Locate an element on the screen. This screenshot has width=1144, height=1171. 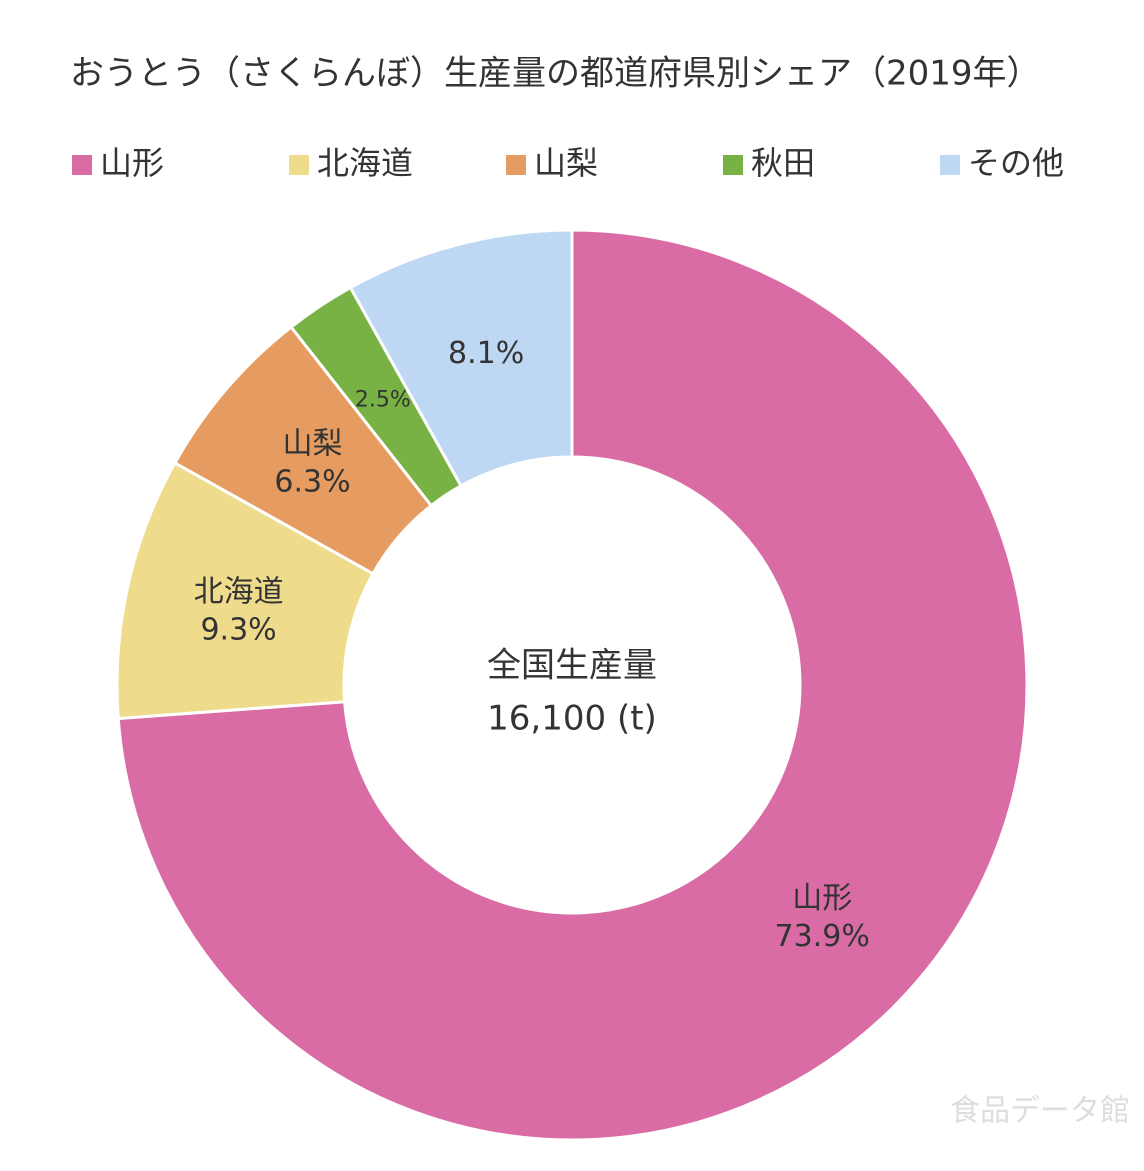
legend-label: 秋田 is located at coordinates (783, 163).